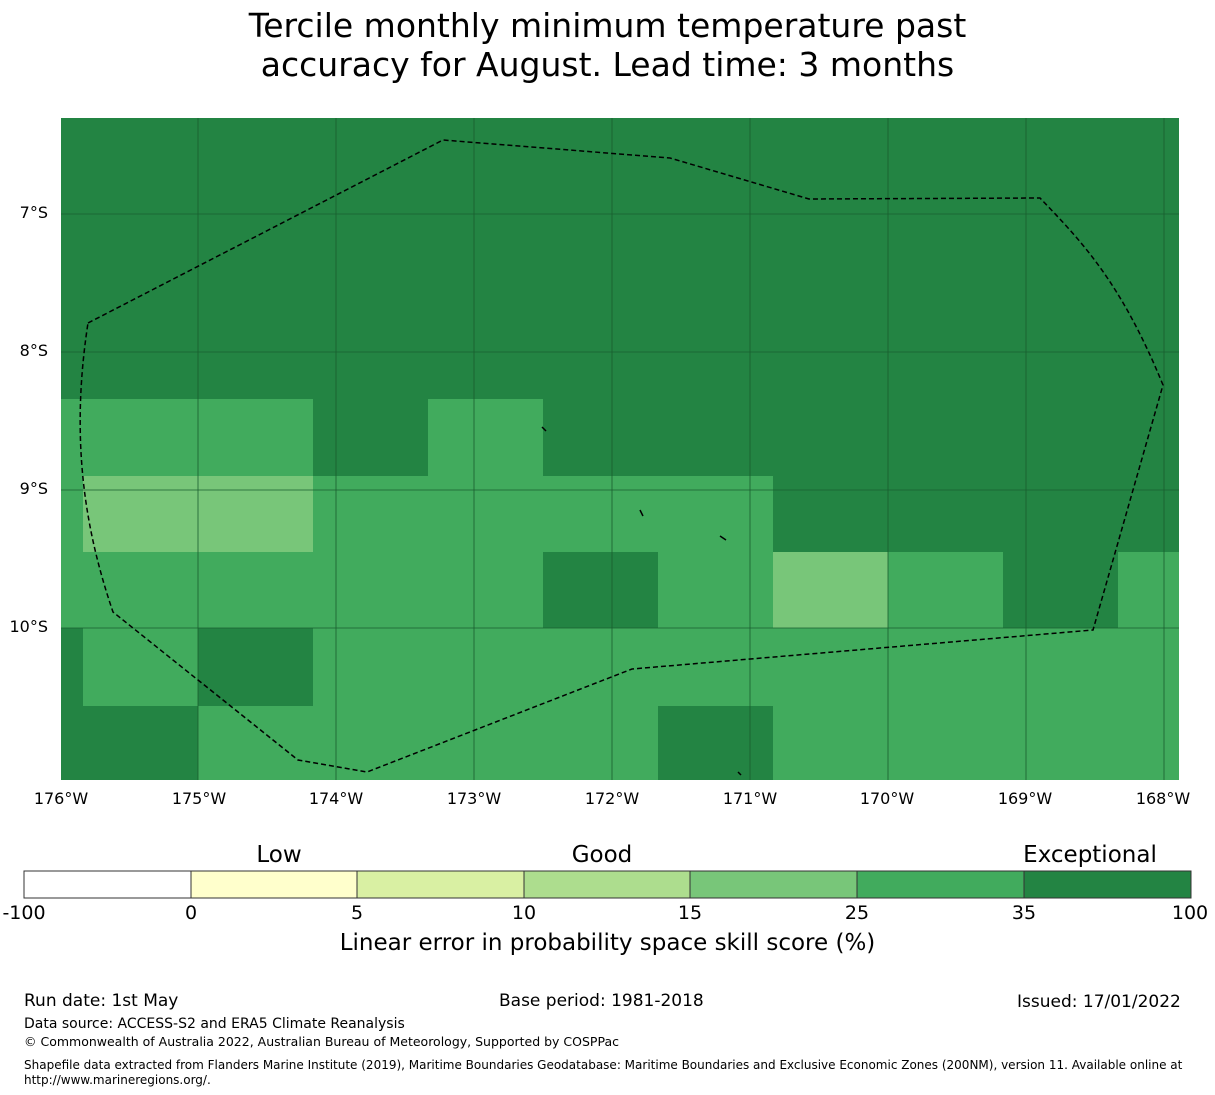 The image size is (1215, 1095). I want to click on colorbar-tick: 100, so click(1190, 913).